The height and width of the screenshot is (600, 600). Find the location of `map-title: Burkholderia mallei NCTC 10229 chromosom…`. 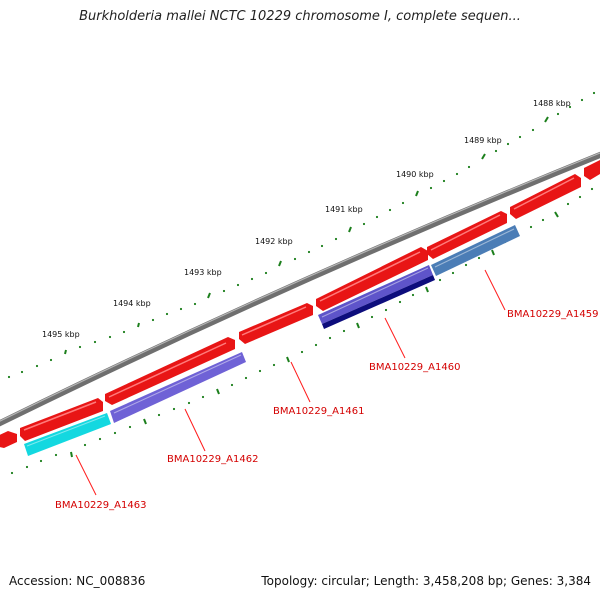

map-title: Burkholderia mallei NCTC 10229 chromosom… is located at coordinates (300, 16).